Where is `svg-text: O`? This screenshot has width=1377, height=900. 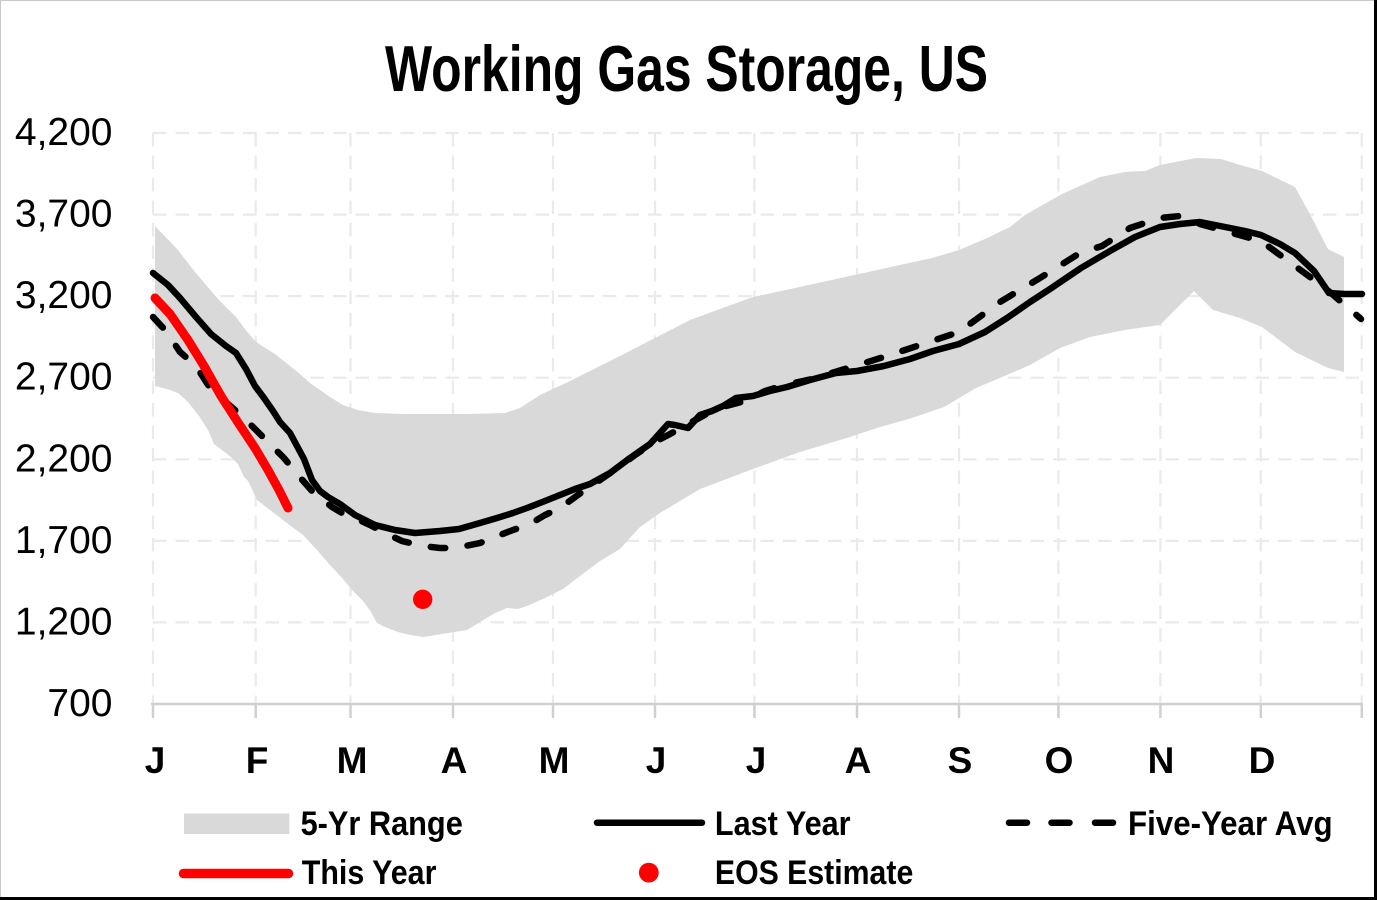
svg-text: O is located at coordinates (1059, 760).